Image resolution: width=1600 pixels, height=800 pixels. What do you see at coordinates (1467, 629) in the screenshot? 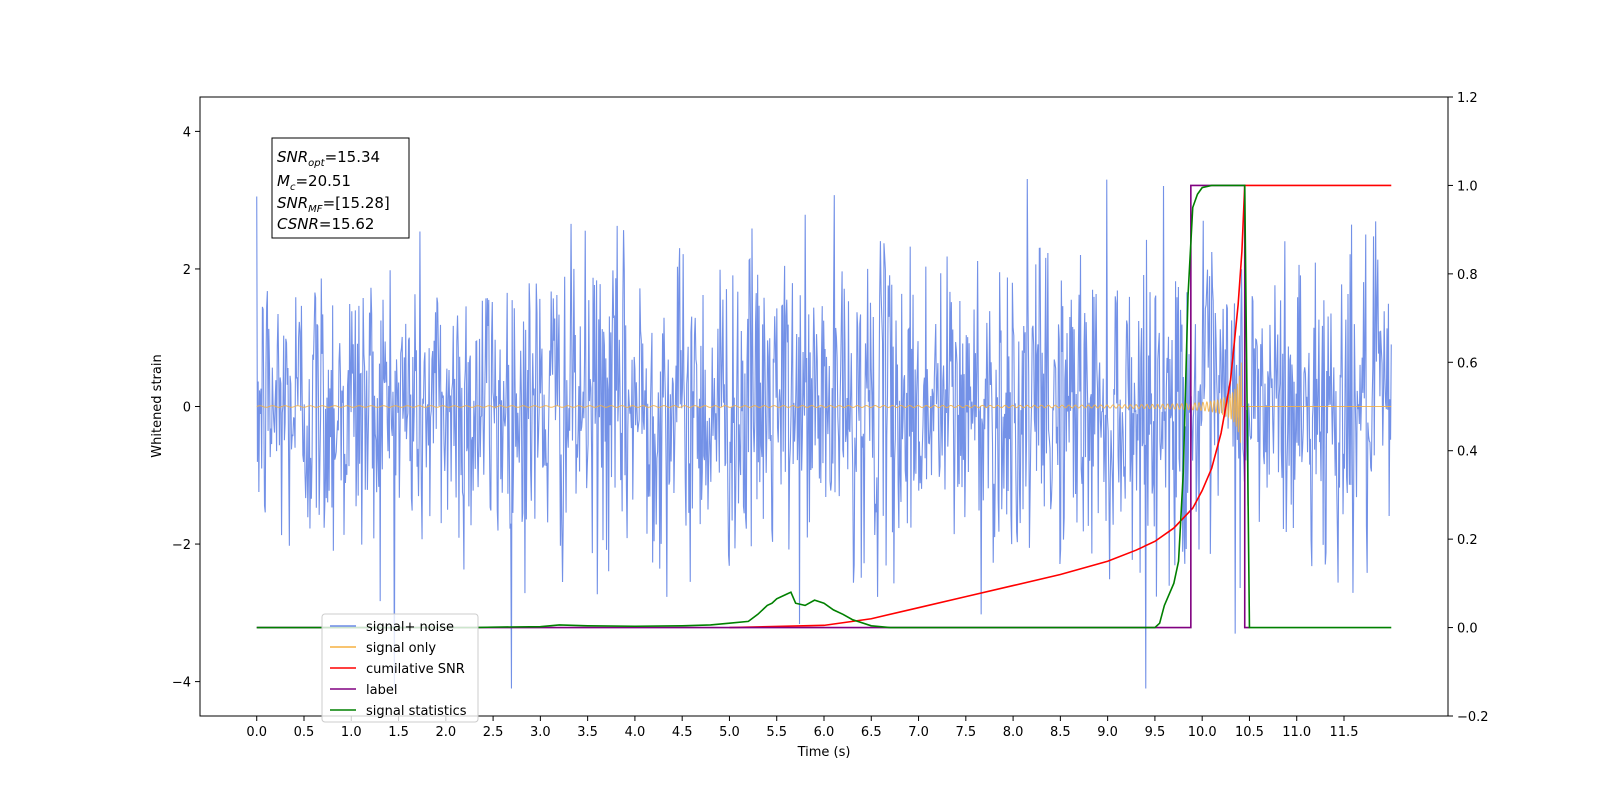
I see `y2-tick-label: 0.0` at bounding box center [1467, 629].